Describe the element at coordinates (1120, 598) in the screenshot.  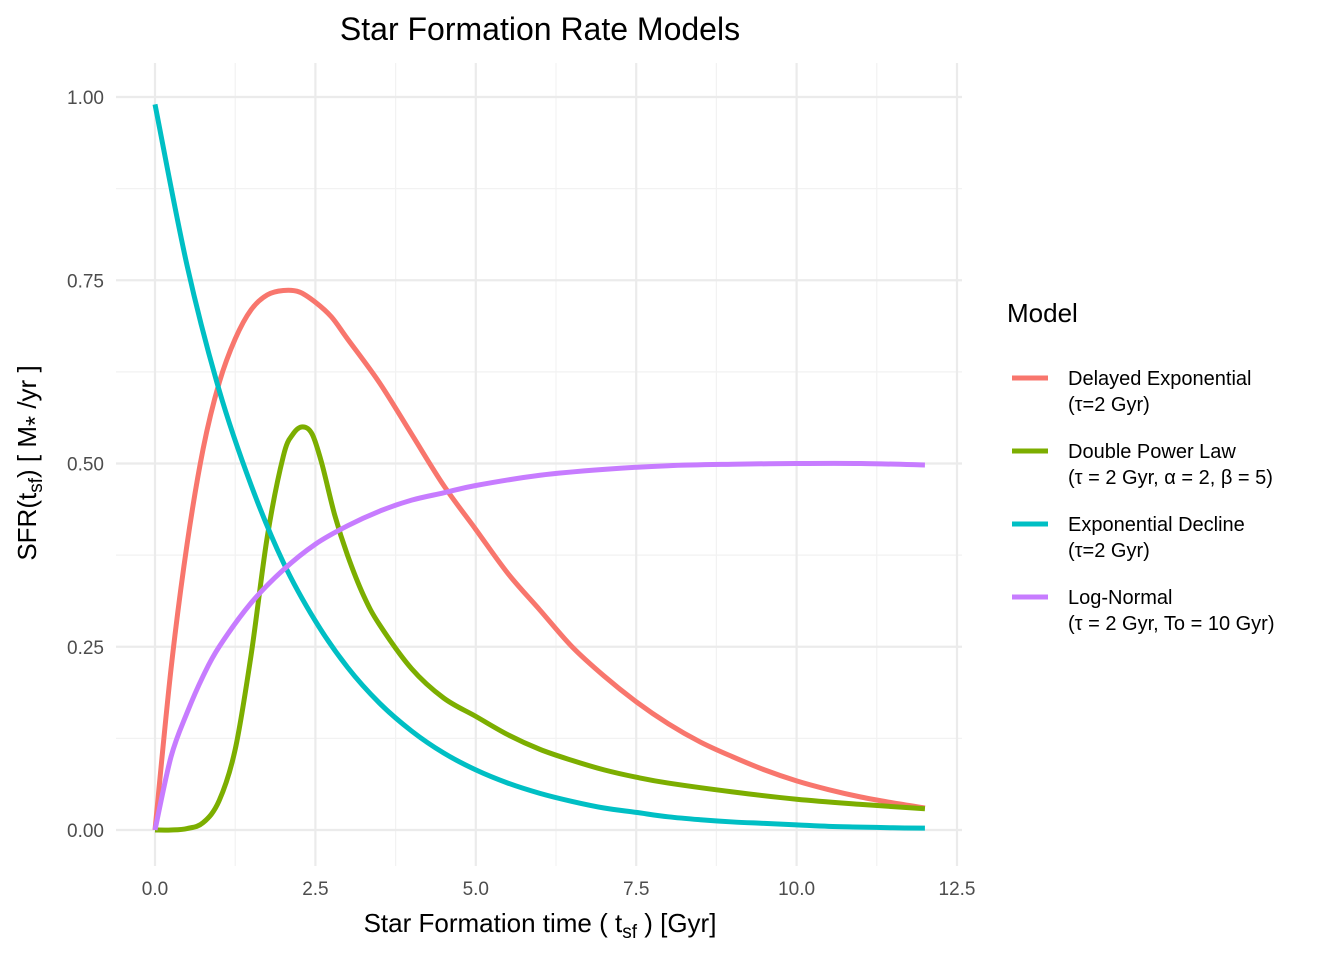
I see `legend-label: Log-Normal` at that location.